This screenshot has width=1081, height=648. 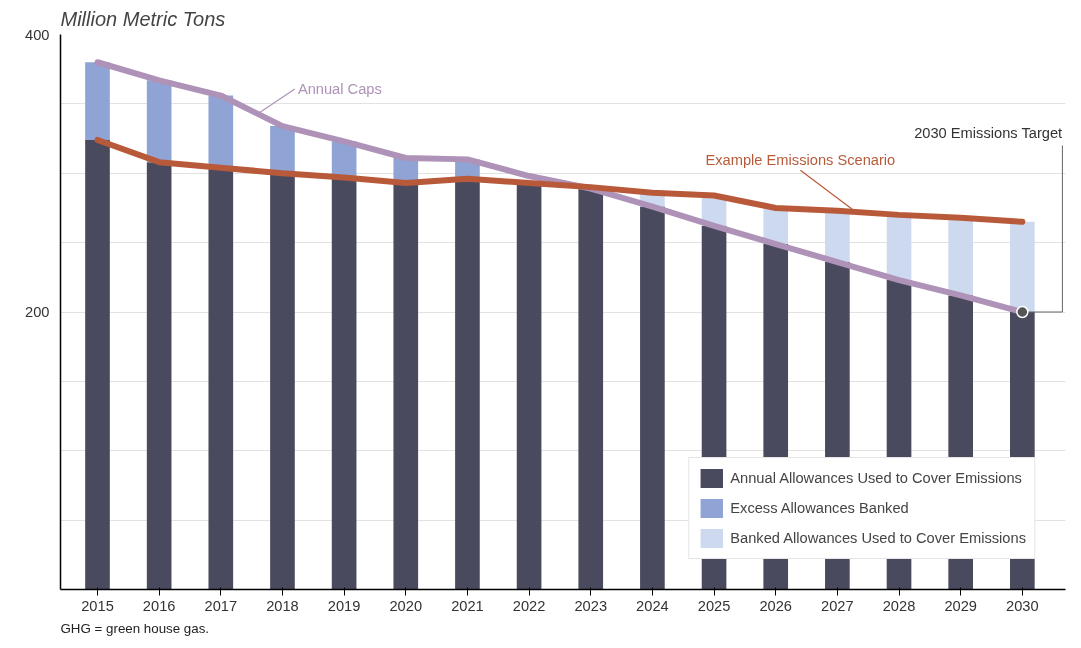 What do you see at coordinates (143, 18) in the screenshot?
I see `chart-title: Million Metric Tons` at bounding box center [143, 18].